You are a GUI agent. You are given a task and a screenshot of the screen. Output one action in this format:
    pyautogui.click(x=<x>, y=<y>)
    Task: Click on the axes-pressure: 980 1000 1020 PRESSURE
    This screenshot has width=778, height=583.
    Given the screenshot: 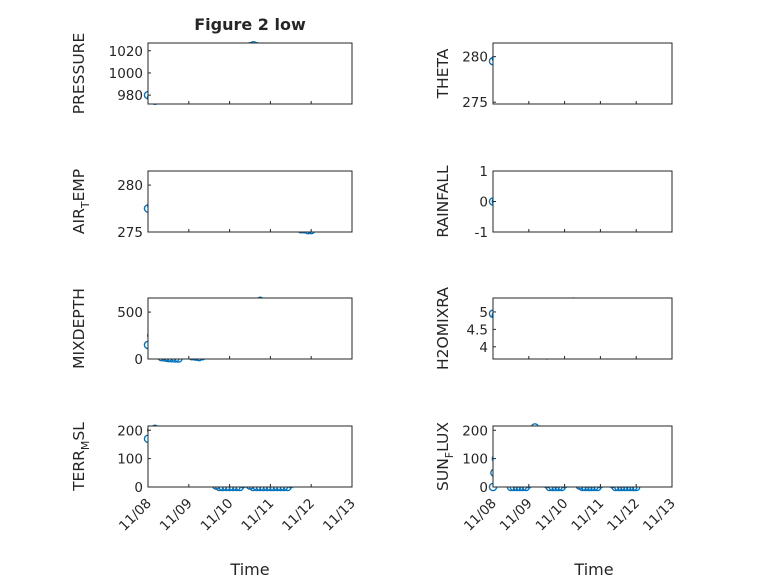 What is the action you would take?
    pyautogui.click(x=211, y=74)
    